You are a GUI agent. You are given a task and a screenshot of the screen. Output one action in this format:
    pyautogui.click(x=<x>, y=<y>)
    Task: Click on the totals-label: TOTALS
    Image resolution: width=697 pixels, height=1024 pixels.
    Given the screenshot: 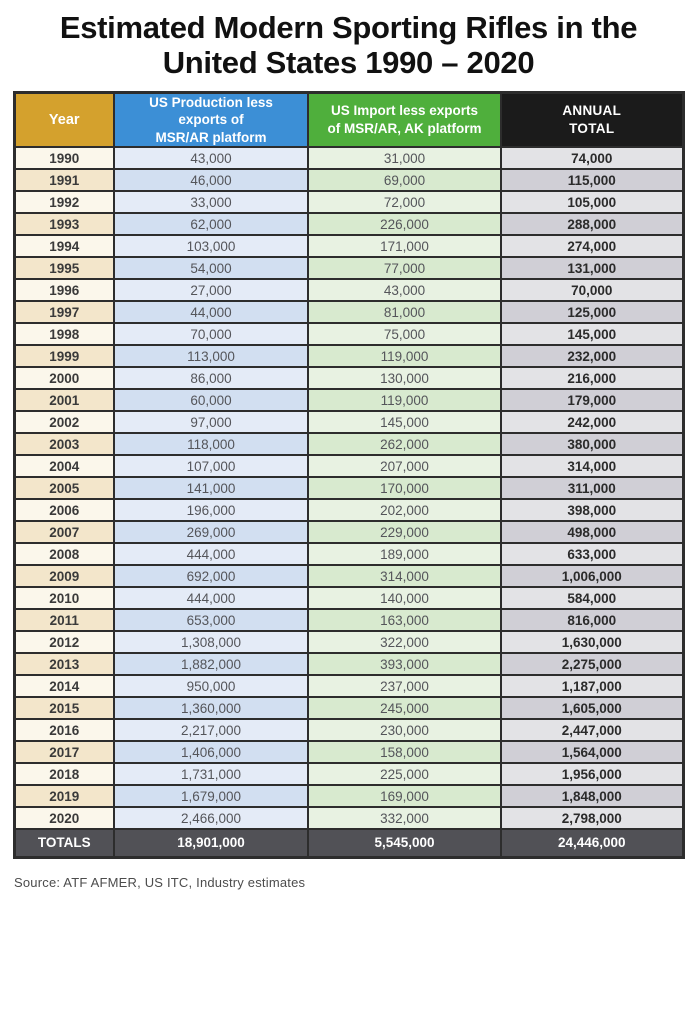 What is the action you would take?
    pyautogui.click(x=64, y=843)
    